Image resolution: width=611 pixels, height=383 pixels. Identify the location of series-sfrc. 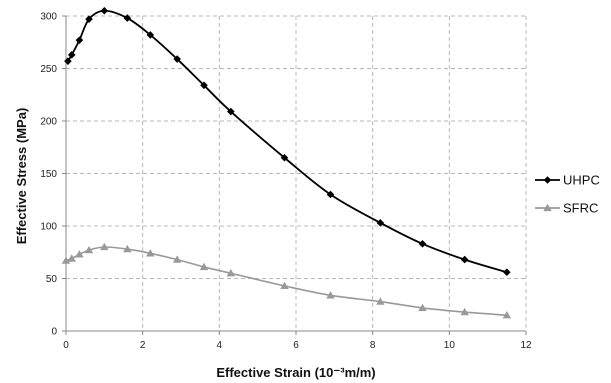
(286, 280).